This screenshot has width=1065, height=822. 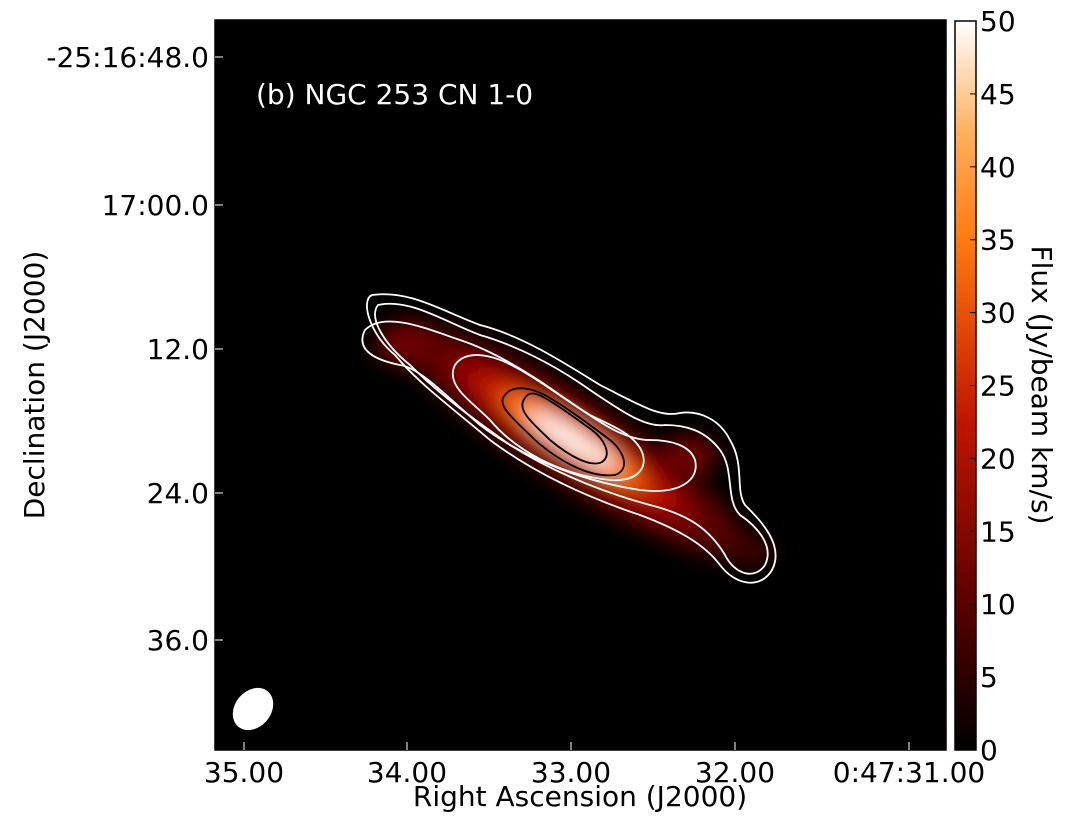 I want to click on y-tick-label: 12.0, so click(x=178, y=349).